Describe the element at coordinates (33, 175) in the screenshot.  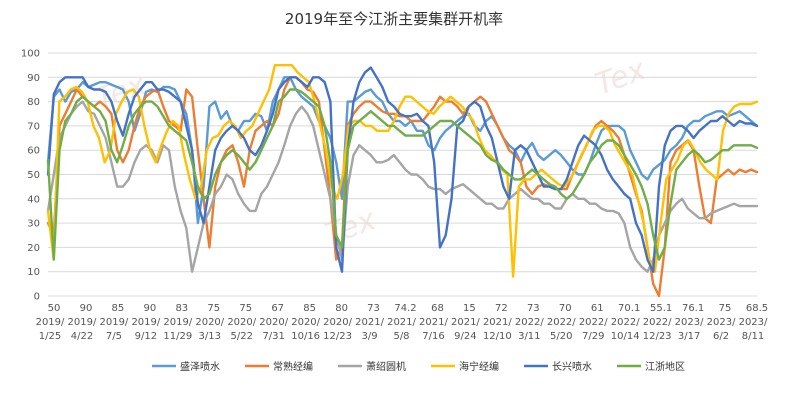
I see `y-tick-label: 50` at that location.